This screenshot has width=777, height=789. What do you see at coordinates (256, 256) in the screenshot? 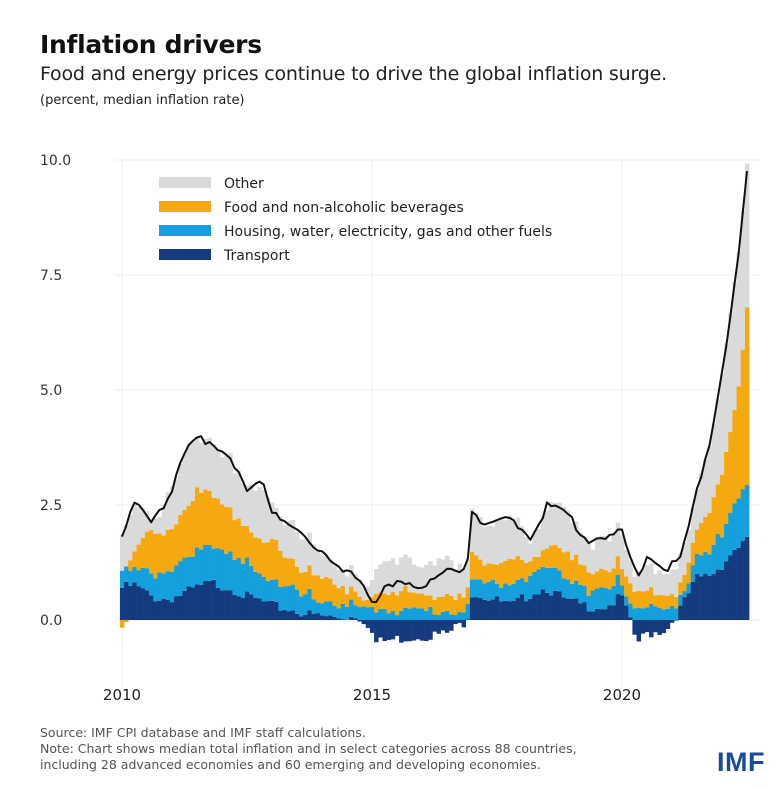
I see `legend-label: Transport` at bounding box center [256, 256].